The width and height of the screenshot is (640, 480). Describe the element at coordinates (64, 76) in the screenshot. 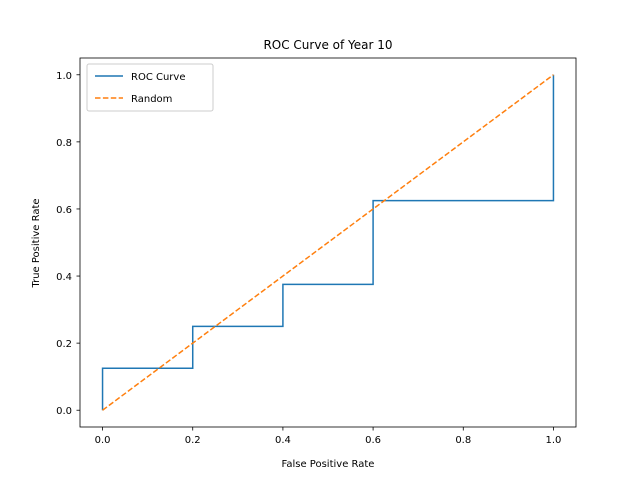

I see `y-tick-label: 1.0` at that location.